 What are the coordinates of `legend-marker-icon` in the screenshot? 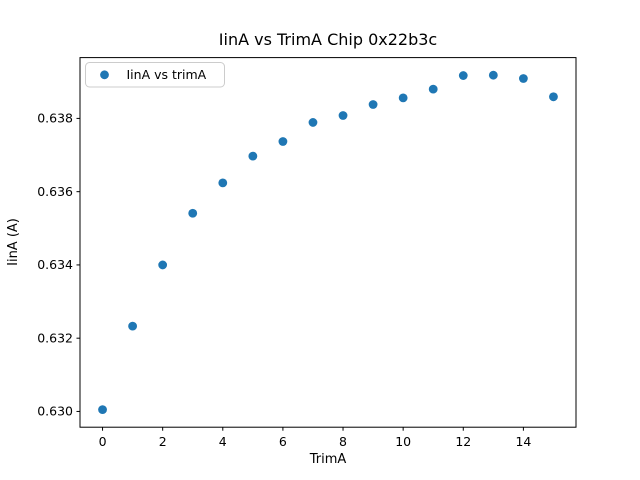 It's located at (104, 75).